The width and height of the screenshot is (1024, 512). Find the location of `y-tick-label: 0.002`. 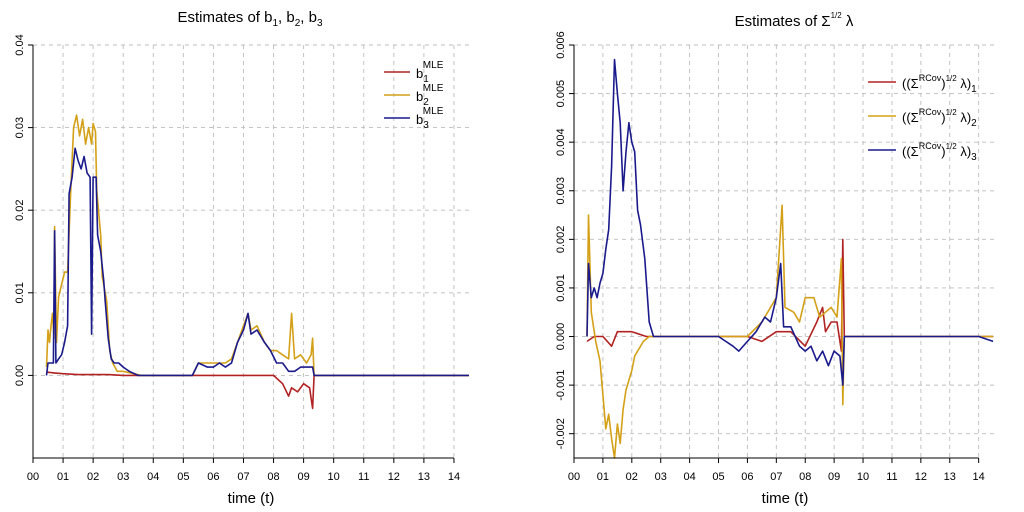

y-tick-label: 0.002 is located at coordinates (561, 240).